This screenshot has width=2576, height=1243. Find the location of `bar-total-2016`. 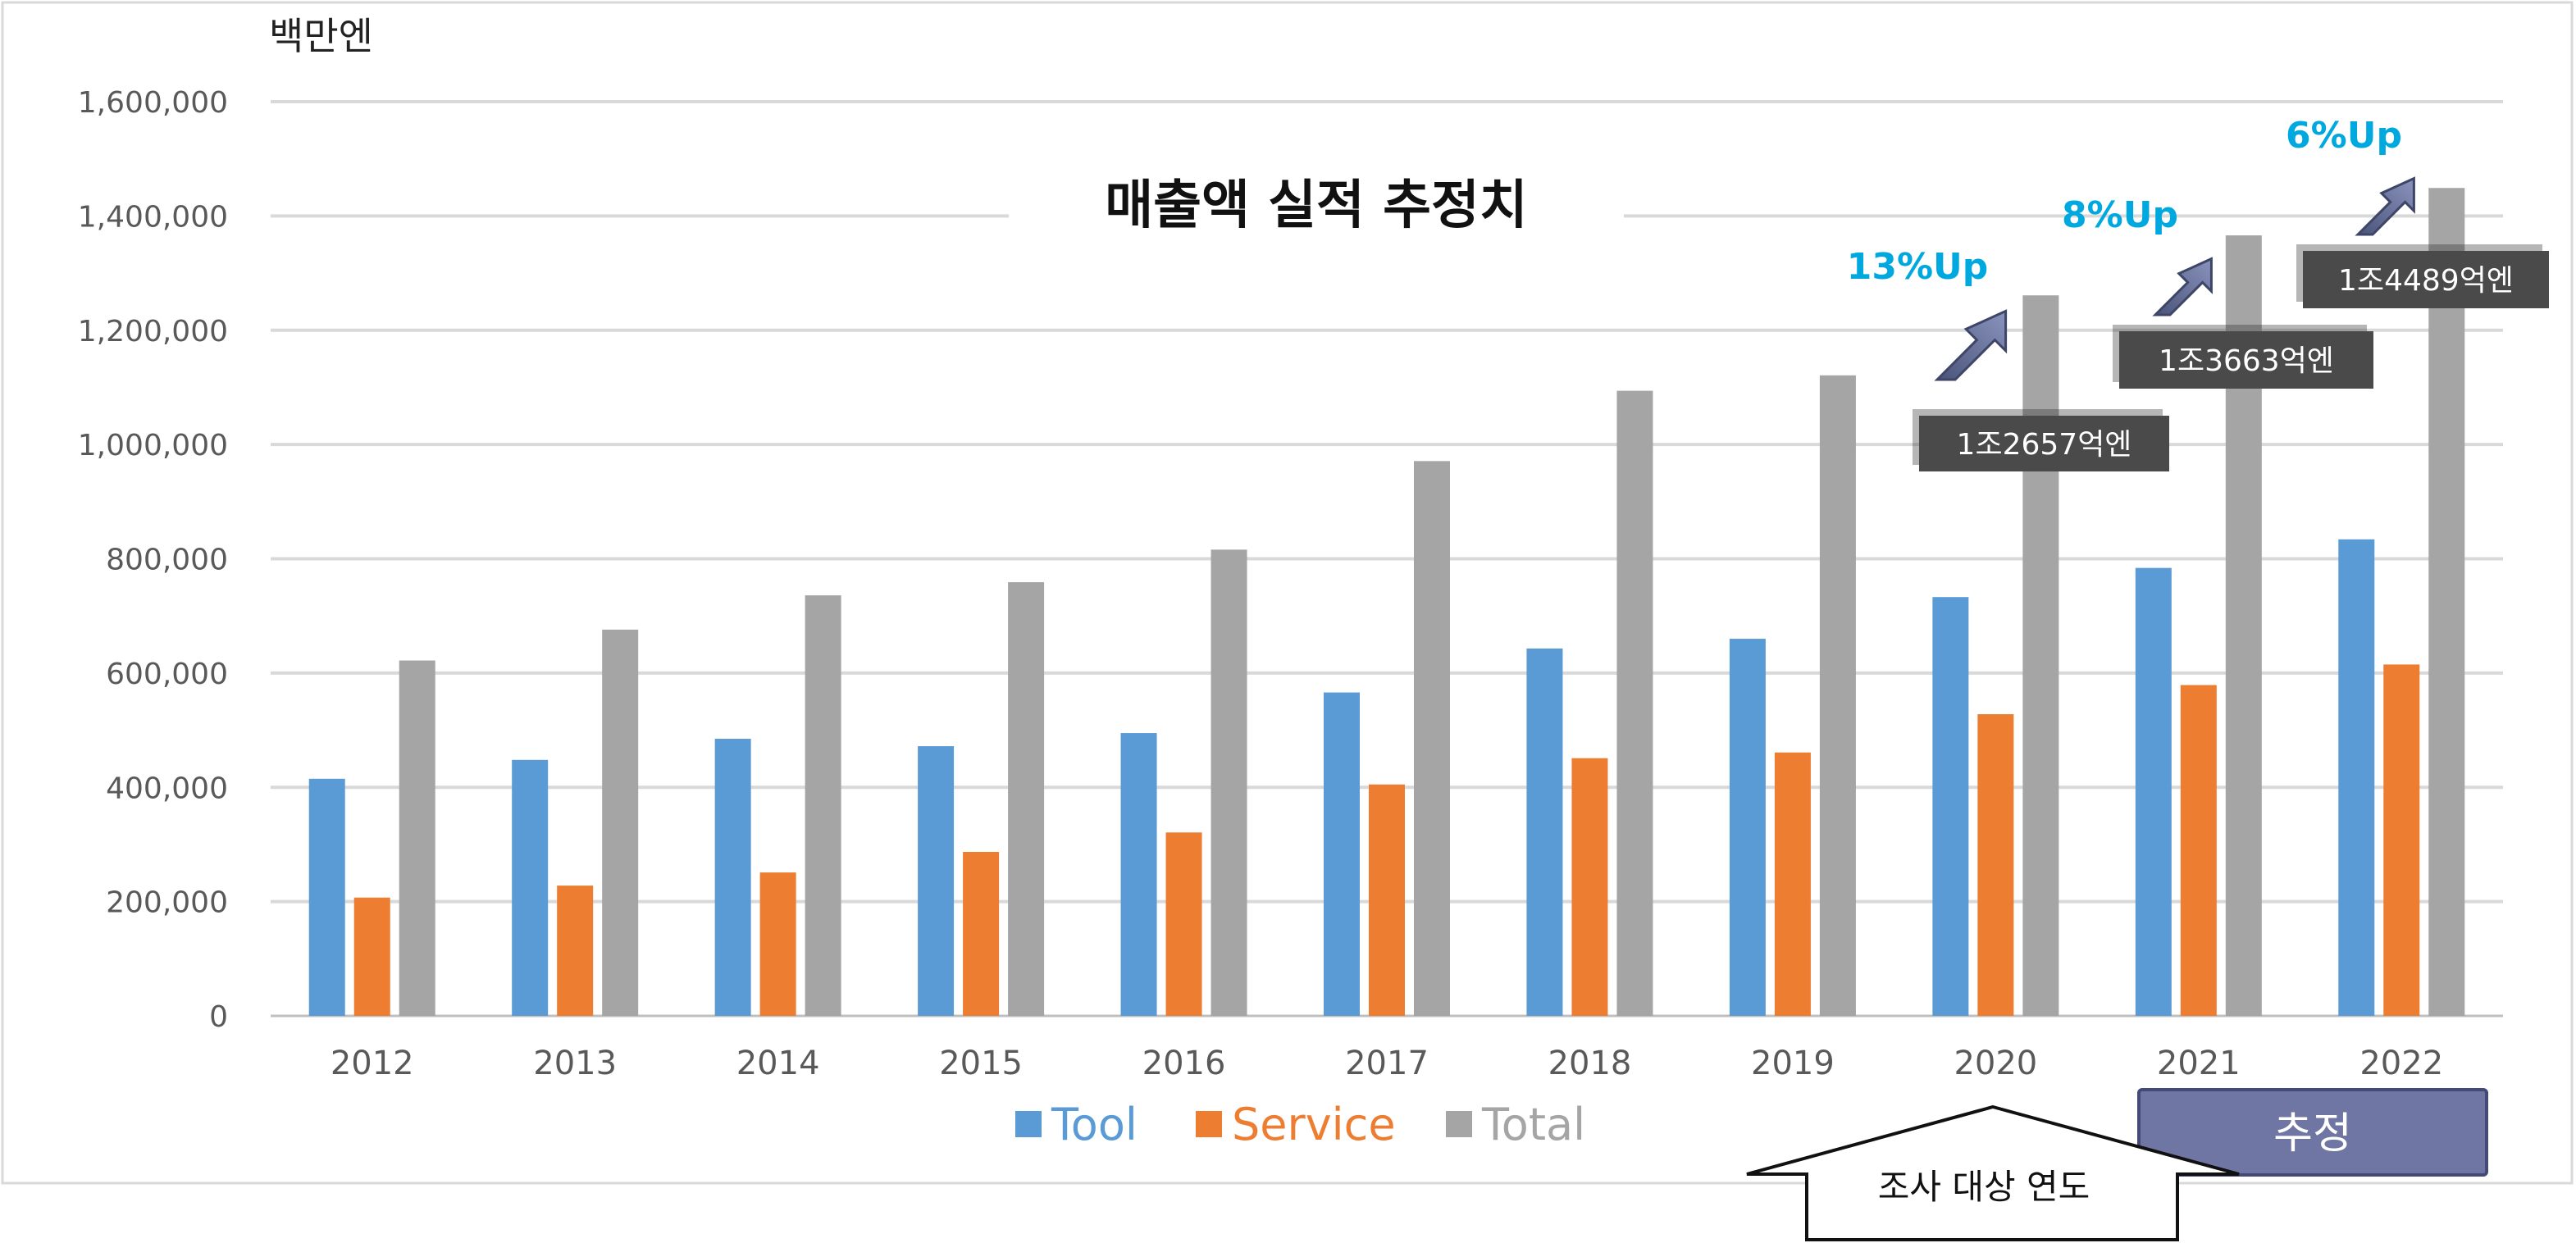

bar-total-2016 is located at coordinates (1228, 782).